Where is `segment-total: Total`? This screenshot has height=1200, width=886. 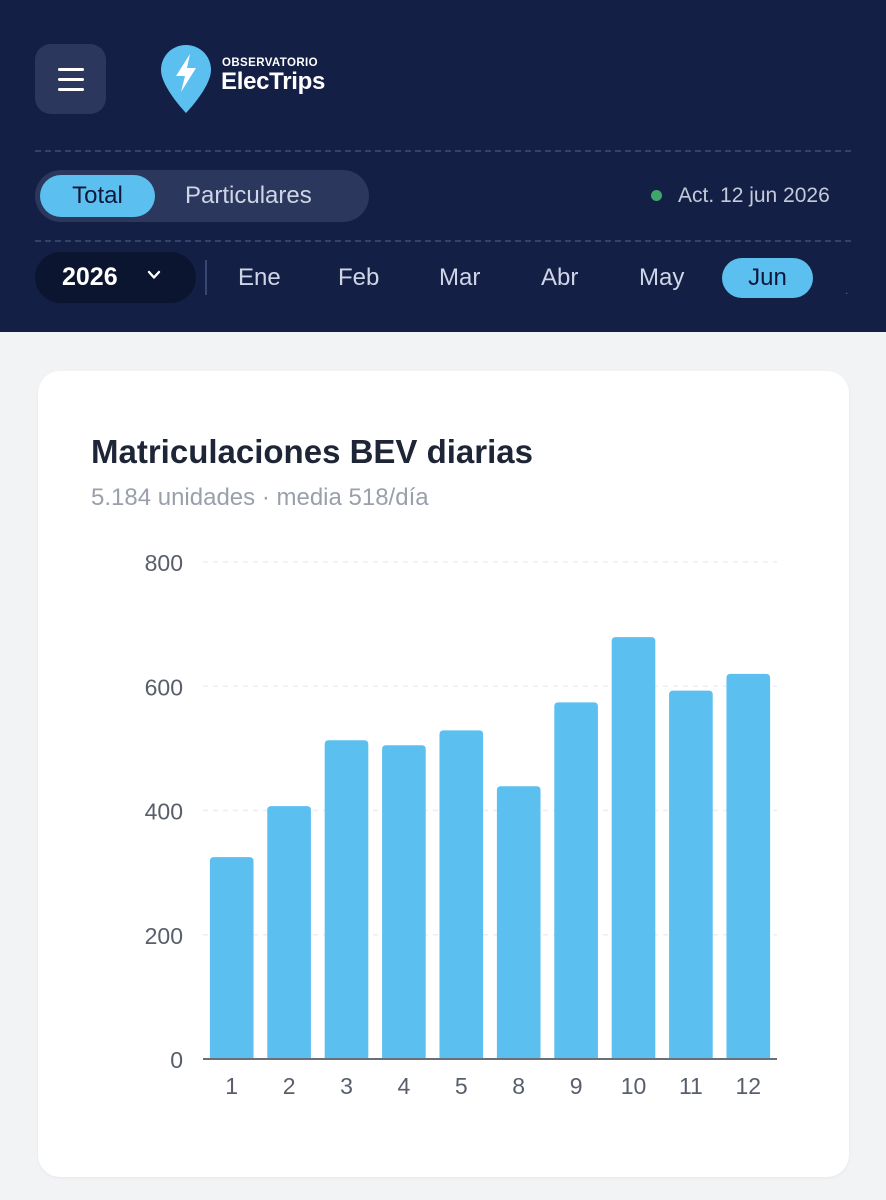
segment-total: Total is located at coordinates (97, 196).